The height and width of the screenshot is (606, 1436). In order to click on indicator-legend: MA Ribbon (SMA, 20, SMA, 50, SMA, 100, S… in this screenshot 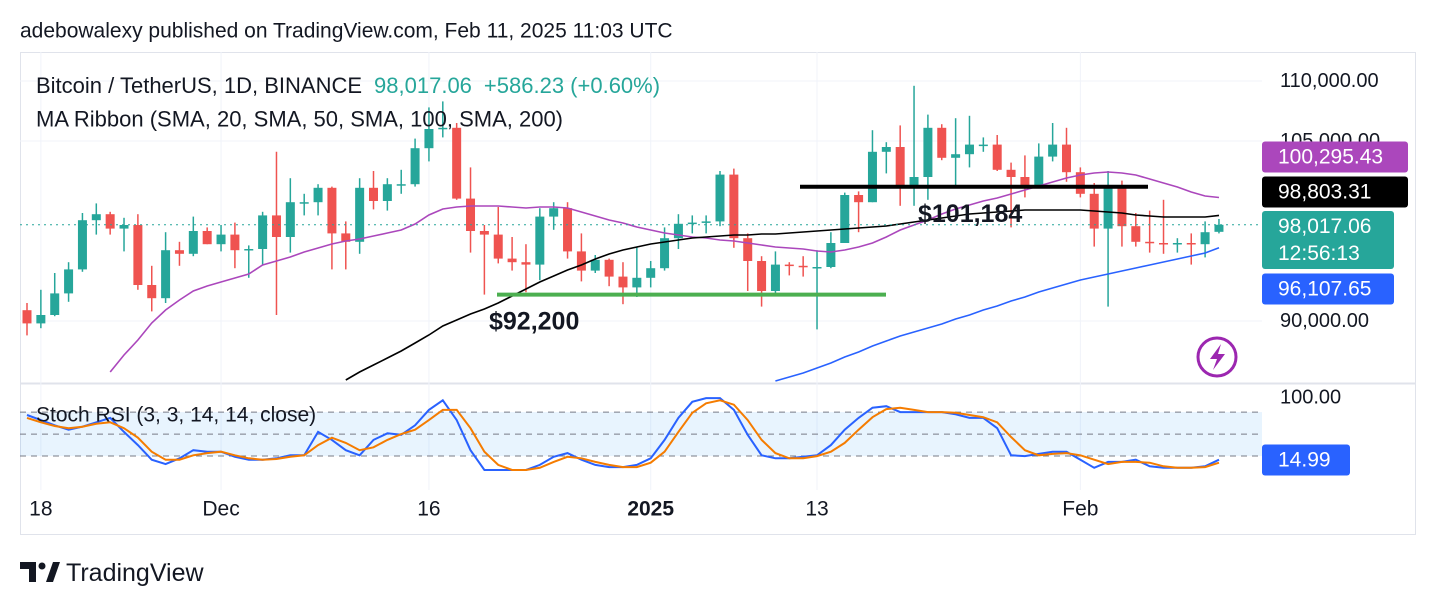, I will do `click(299, 119)`.